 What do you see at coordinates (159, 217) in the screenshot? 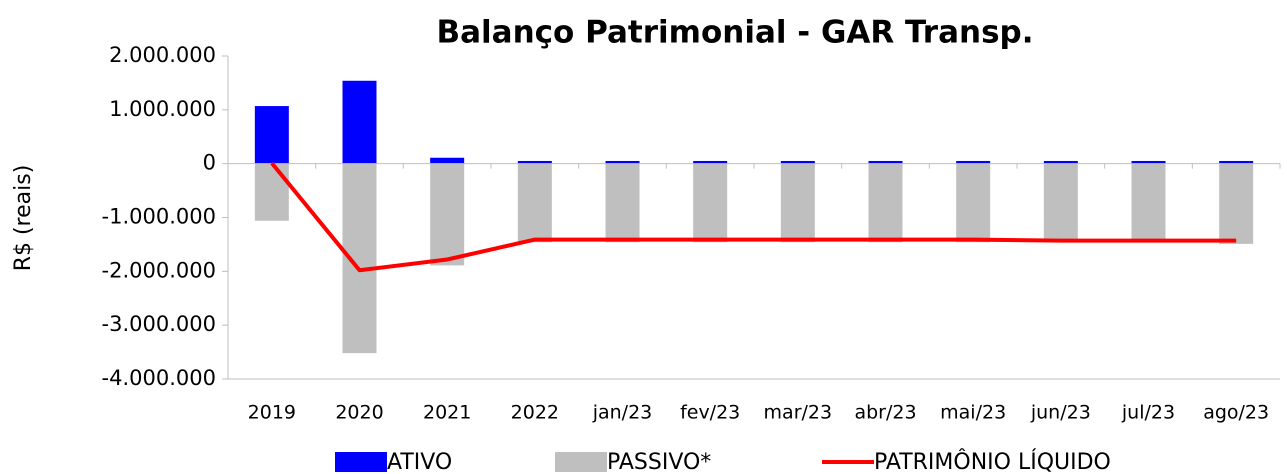
I see `y-tick-label: -1.000.000` at bounding box center [159, 217].